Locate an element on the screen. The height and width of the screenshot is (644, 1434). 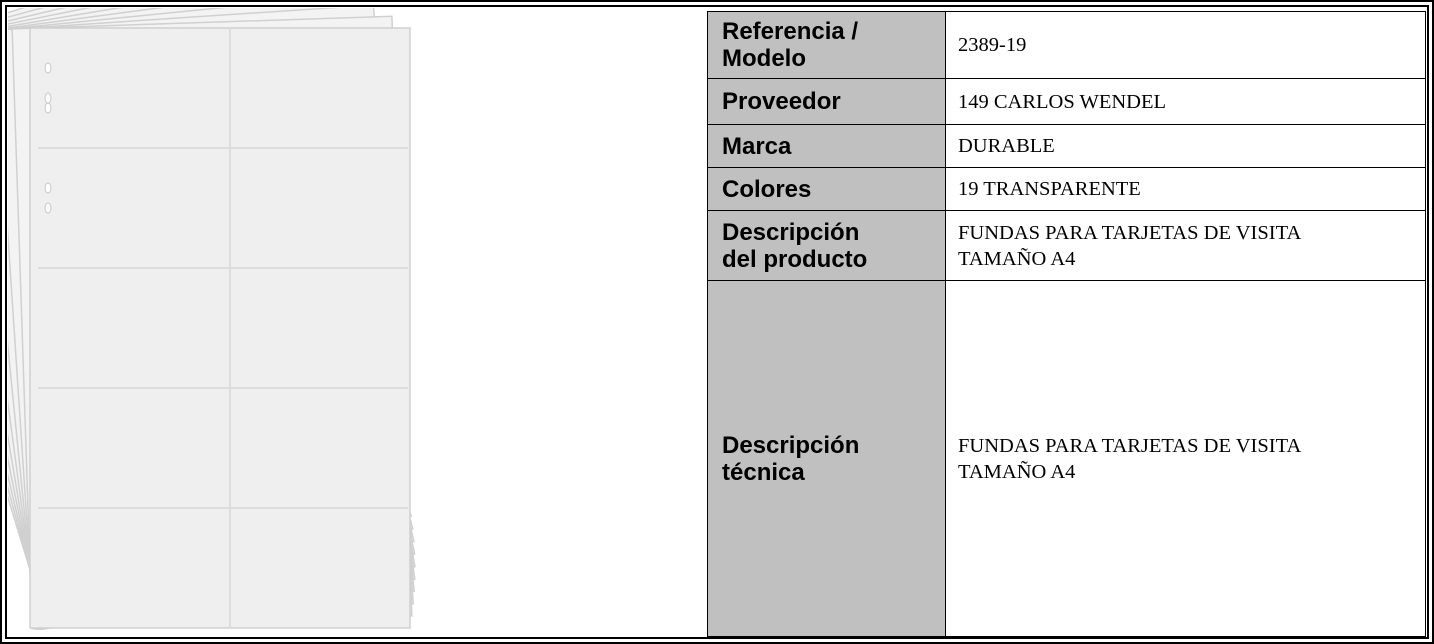
spec-label: Proveedor is located at coordinates (826, 101).